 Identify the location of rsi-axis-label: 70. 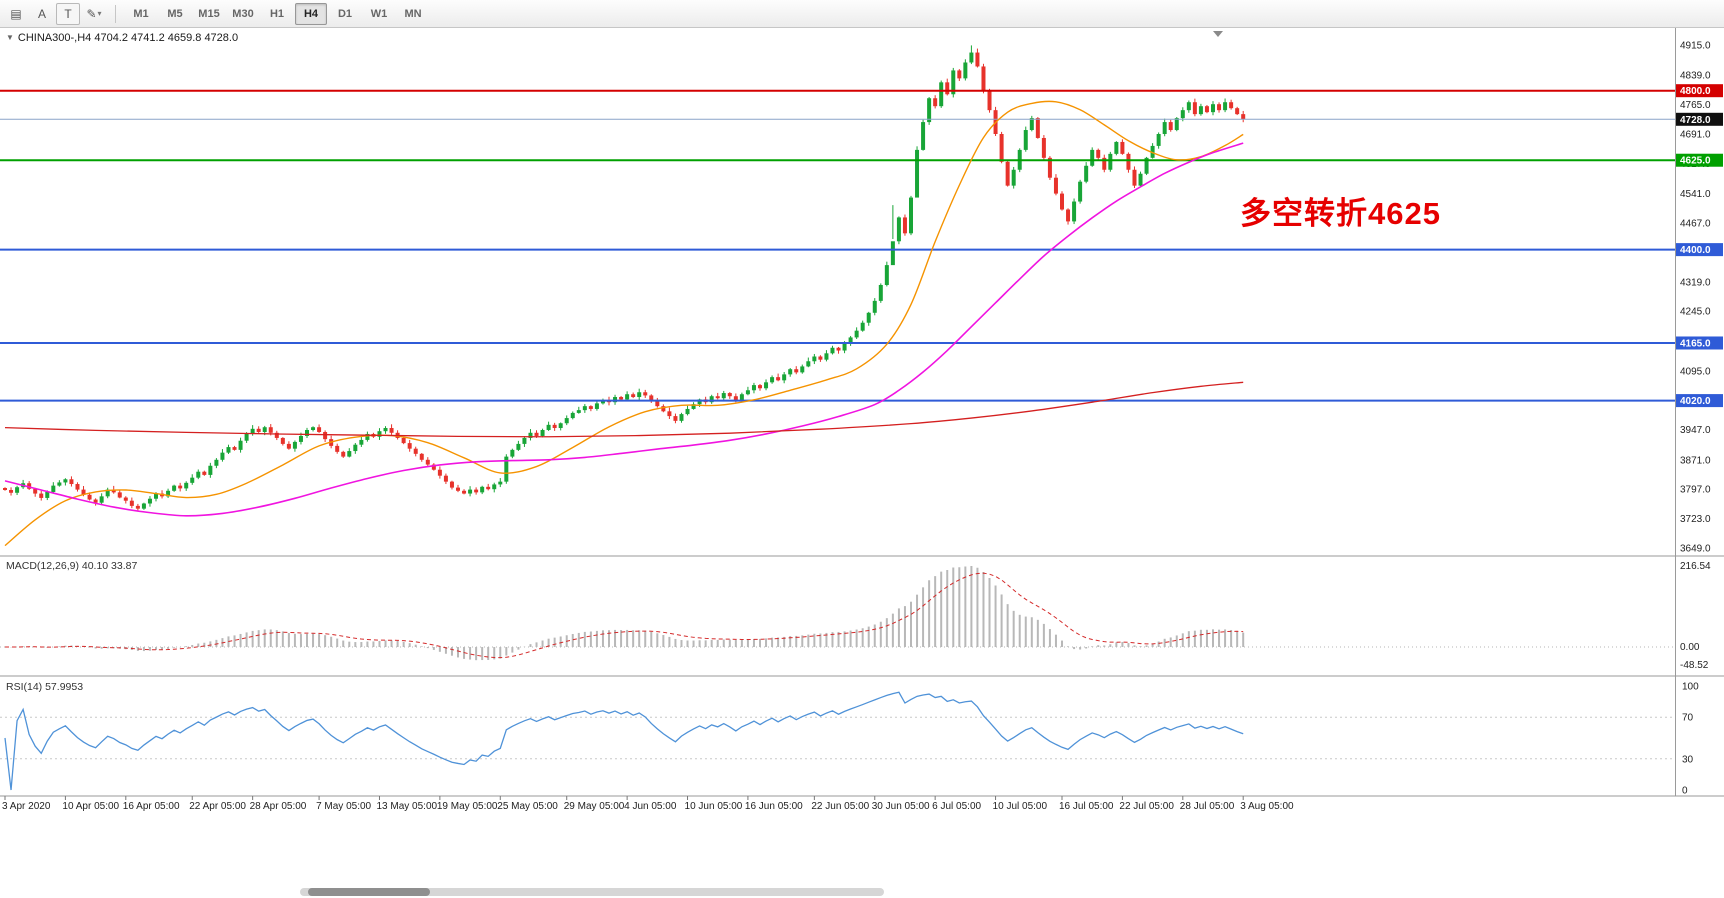
(1688, 718).